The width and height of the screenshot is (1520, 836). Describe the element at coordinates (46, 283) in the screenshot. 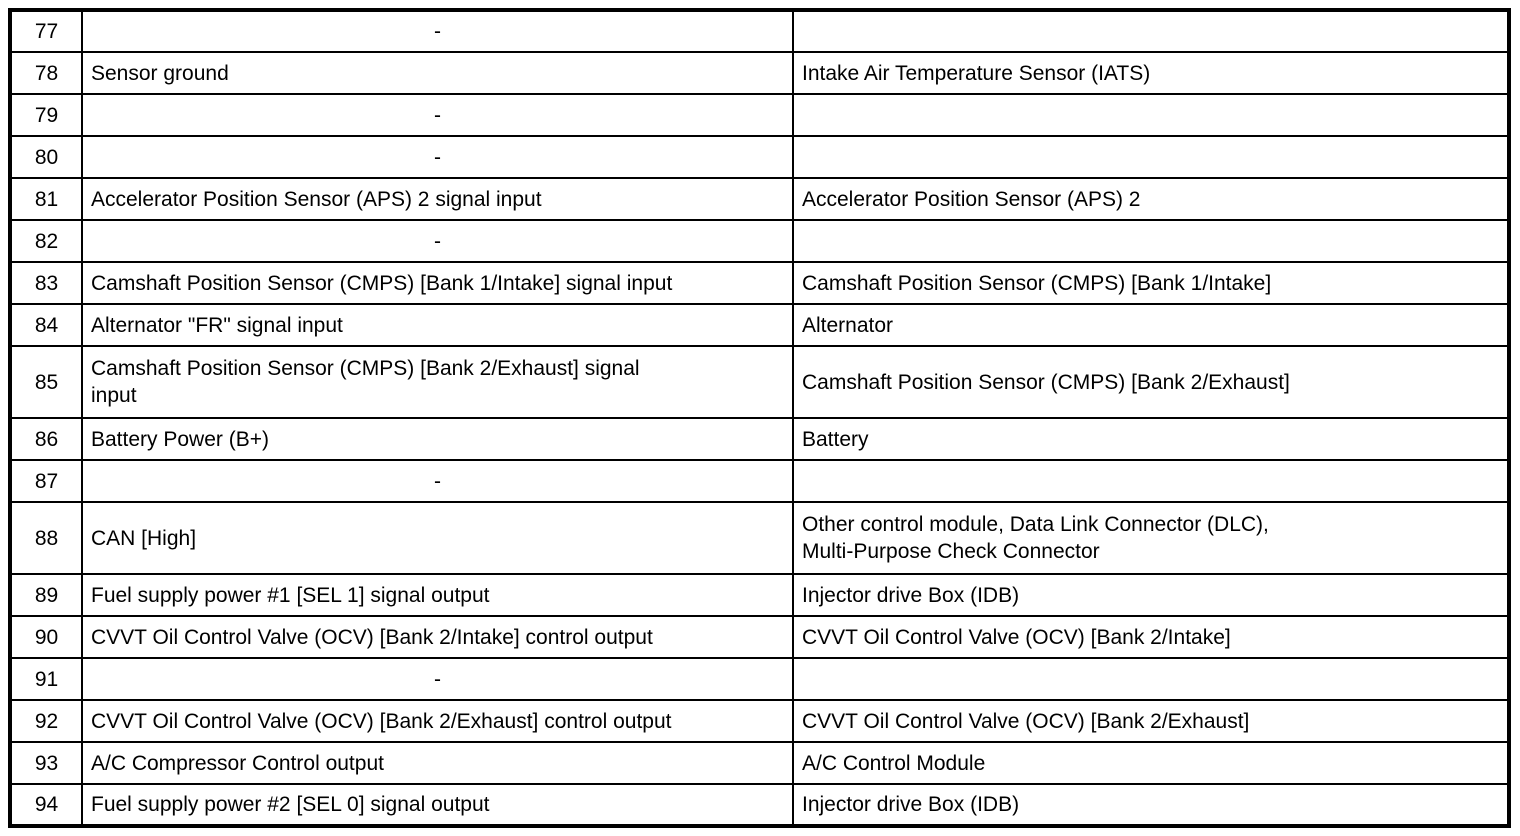

I see `pin-cell: 83` at that location.